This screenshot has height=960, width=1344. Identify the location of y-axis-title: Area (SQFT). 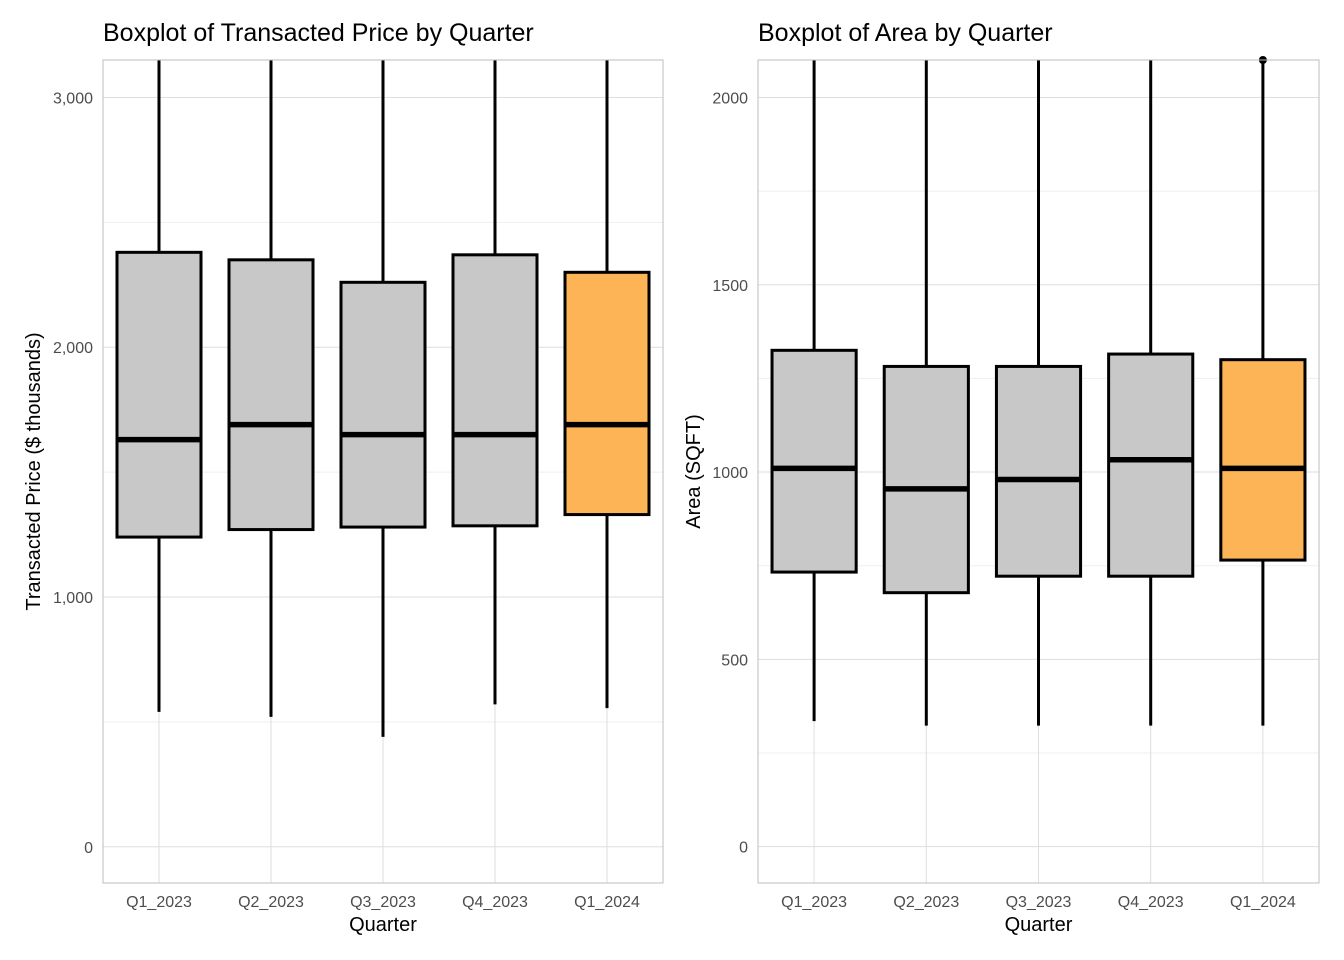
(694, 471).